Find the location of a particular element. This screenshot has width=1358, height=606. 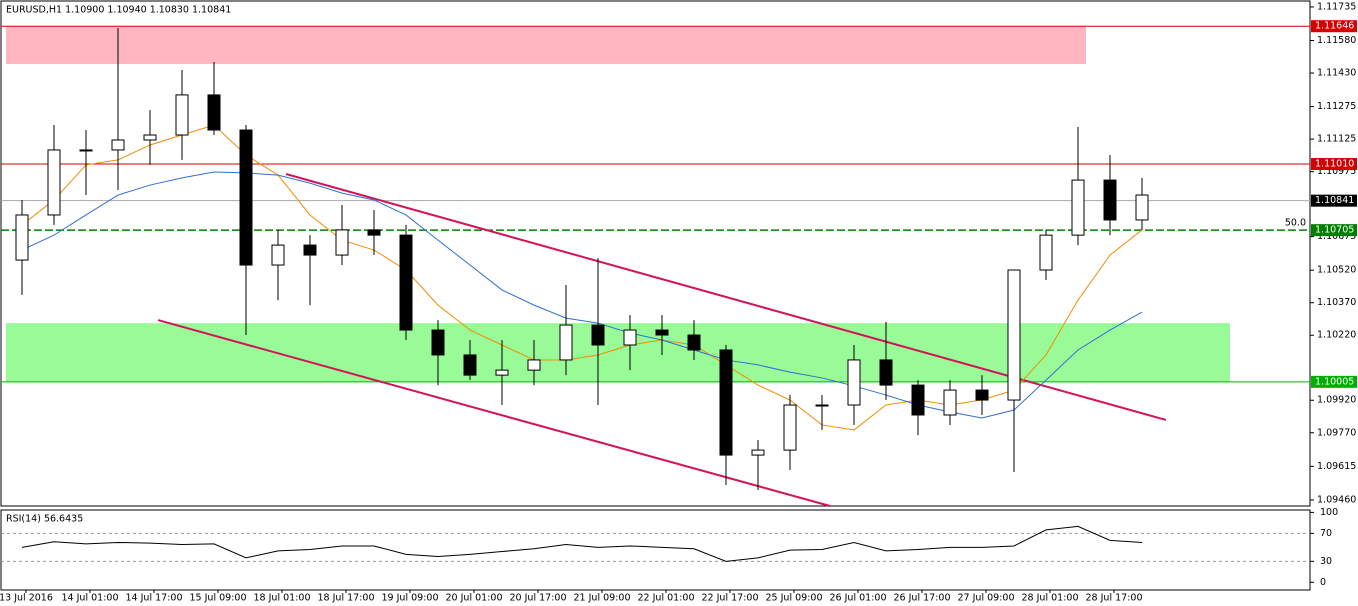

level-label: 1.10841 is located at coordinates (1334, 200).